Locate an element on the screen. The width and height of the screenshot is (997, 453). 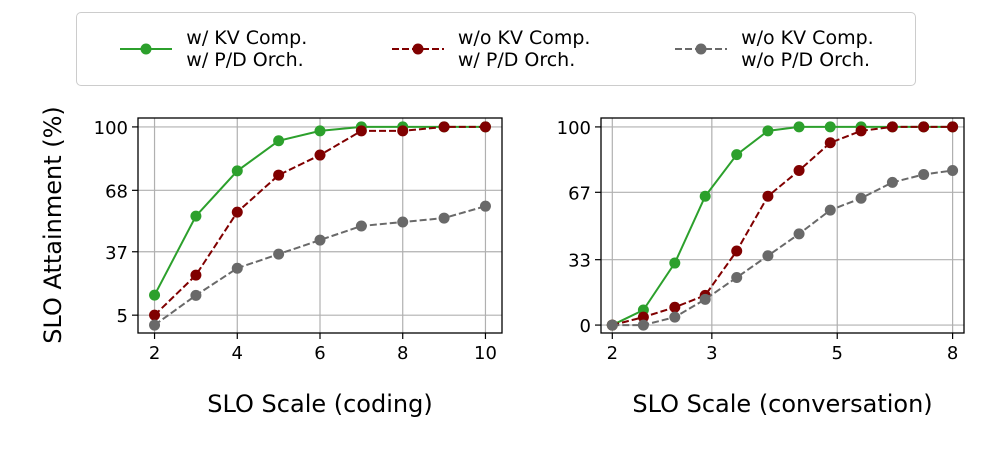
legend-entry: w/ KV Comp. w/ P/D Orch. is located at coordinates (212, 49).